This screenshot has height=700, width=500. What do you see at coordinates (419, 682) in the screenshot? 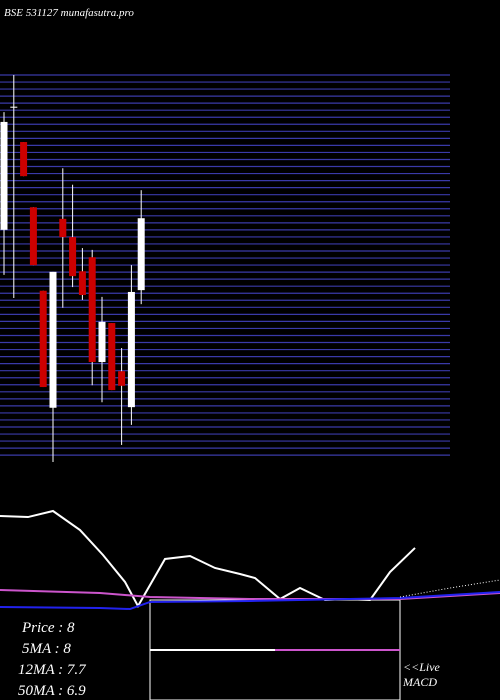
I see `macd-label: MACD` at bounding box center [419, 682].